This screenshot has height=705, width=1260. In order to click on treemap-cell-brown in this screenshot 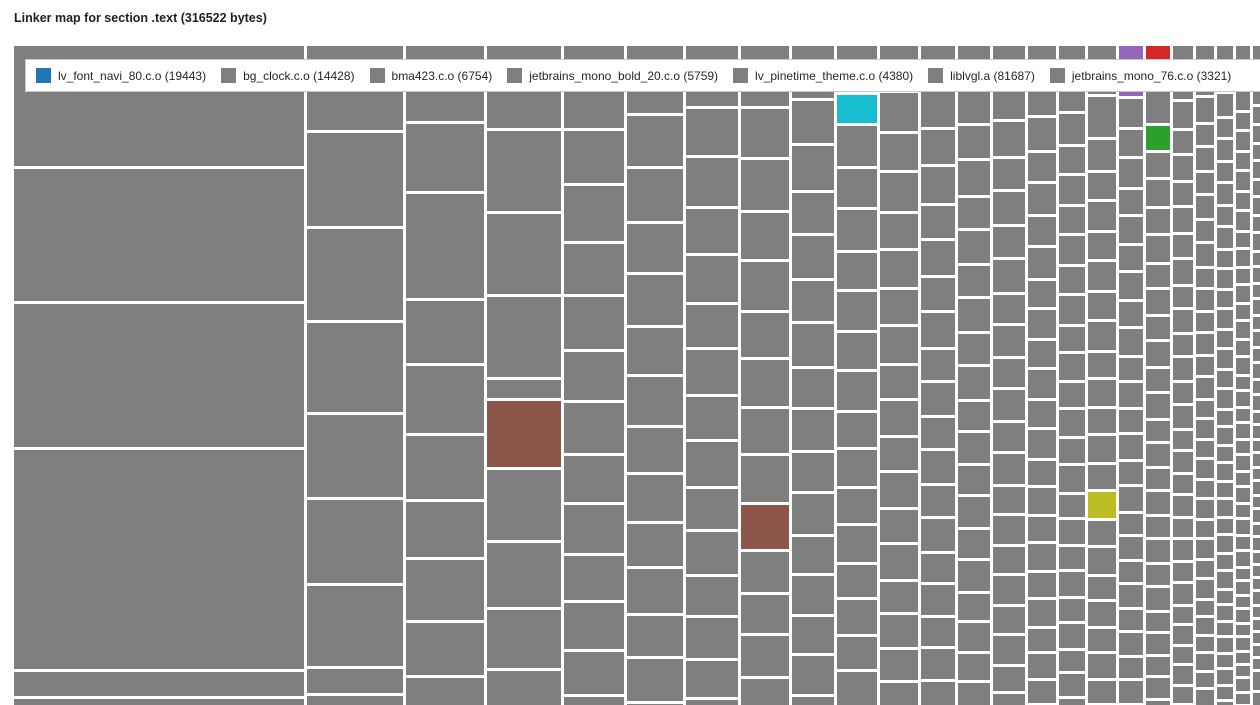, I will do `click(765, 527)`.